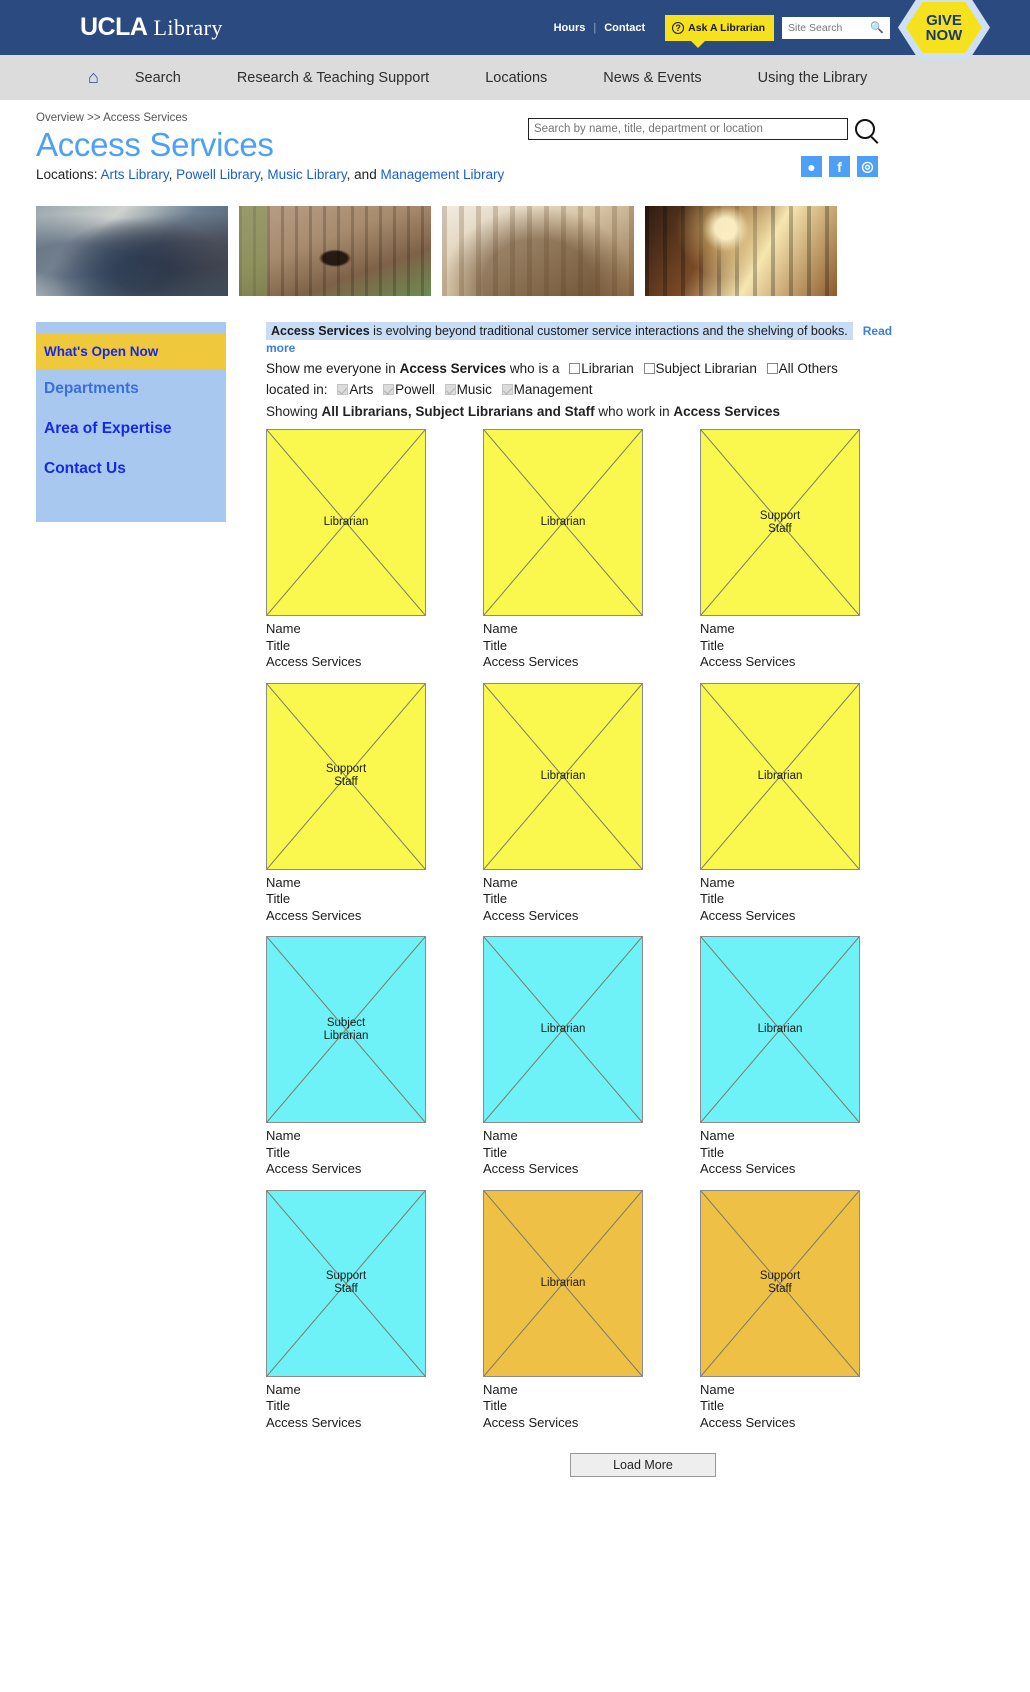 The width and height of the screenshot is (1030, 1692). Describe the element at coordinates (719, 31) in the screenshot. I see `ask-a-librarian-button: ? Ask A Librarian` at that location.